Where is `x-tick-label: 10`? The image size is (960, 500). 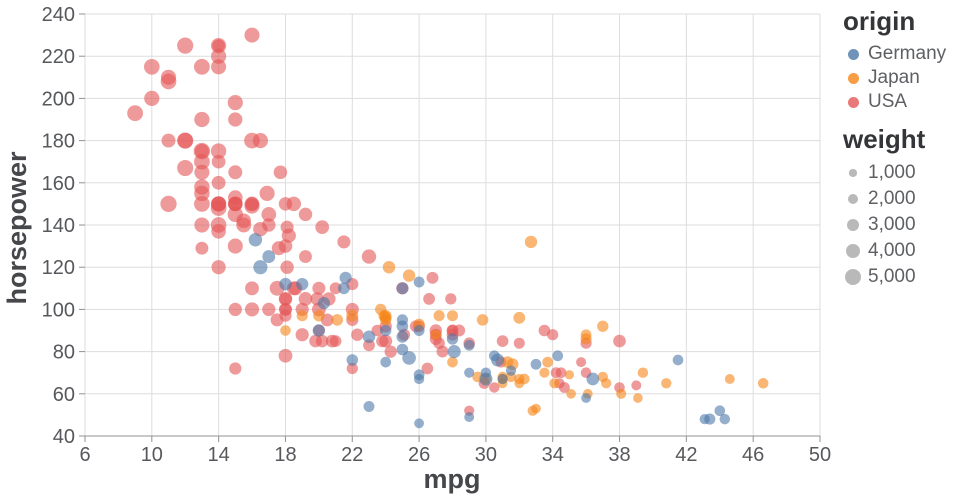
x-tick-label: 10 is located at coordinates (152, 455).